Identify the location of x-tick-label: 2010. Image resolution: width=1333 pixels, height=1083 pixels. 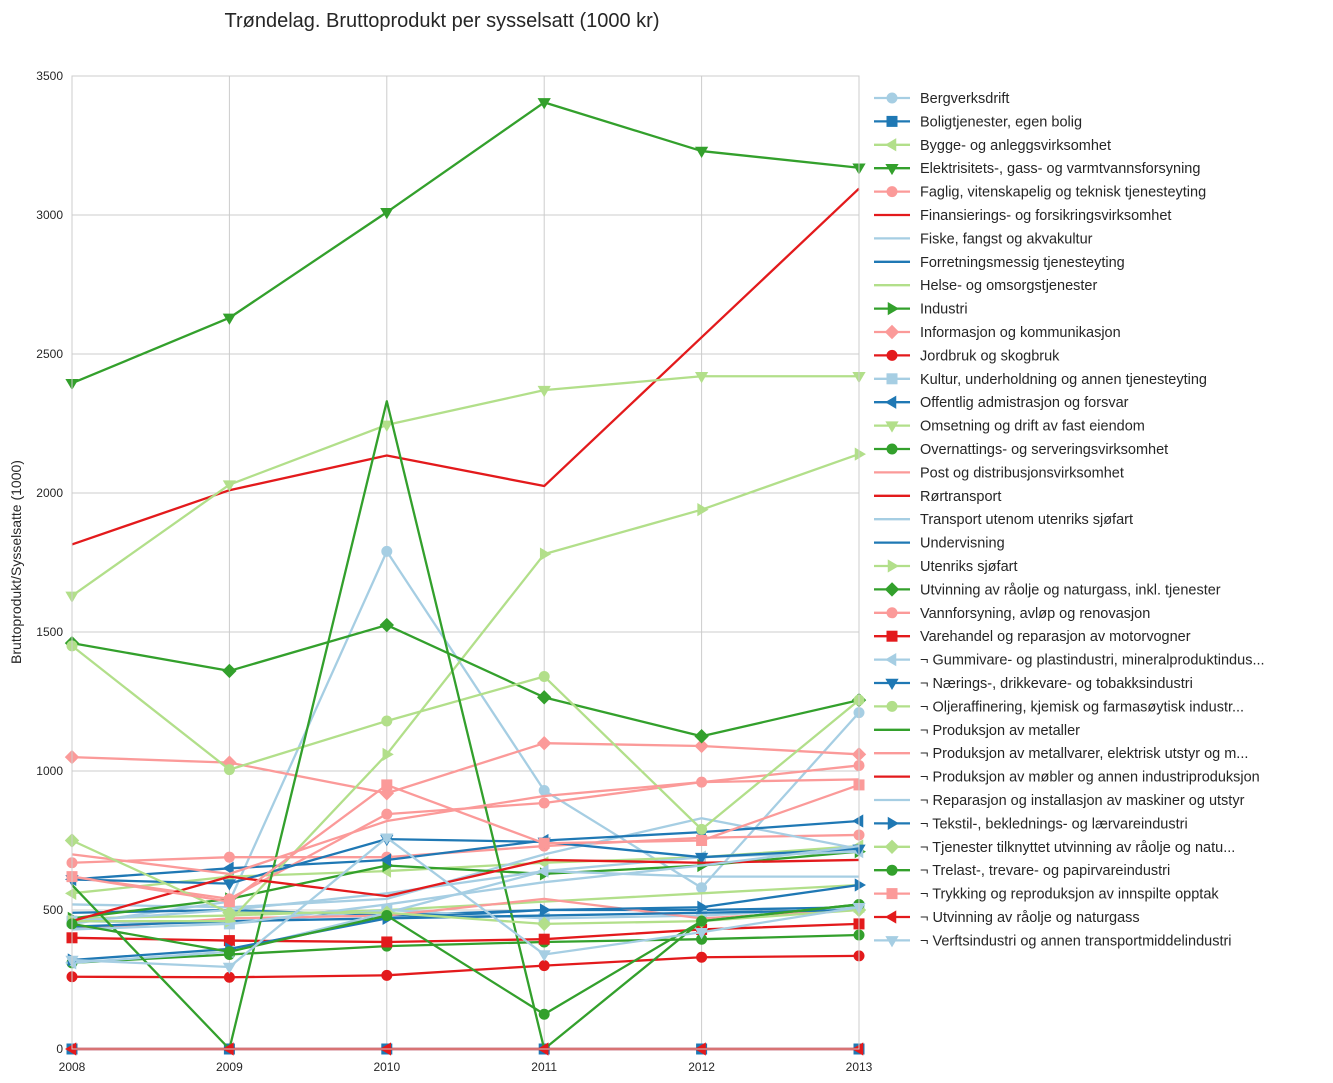
(386, 1067).